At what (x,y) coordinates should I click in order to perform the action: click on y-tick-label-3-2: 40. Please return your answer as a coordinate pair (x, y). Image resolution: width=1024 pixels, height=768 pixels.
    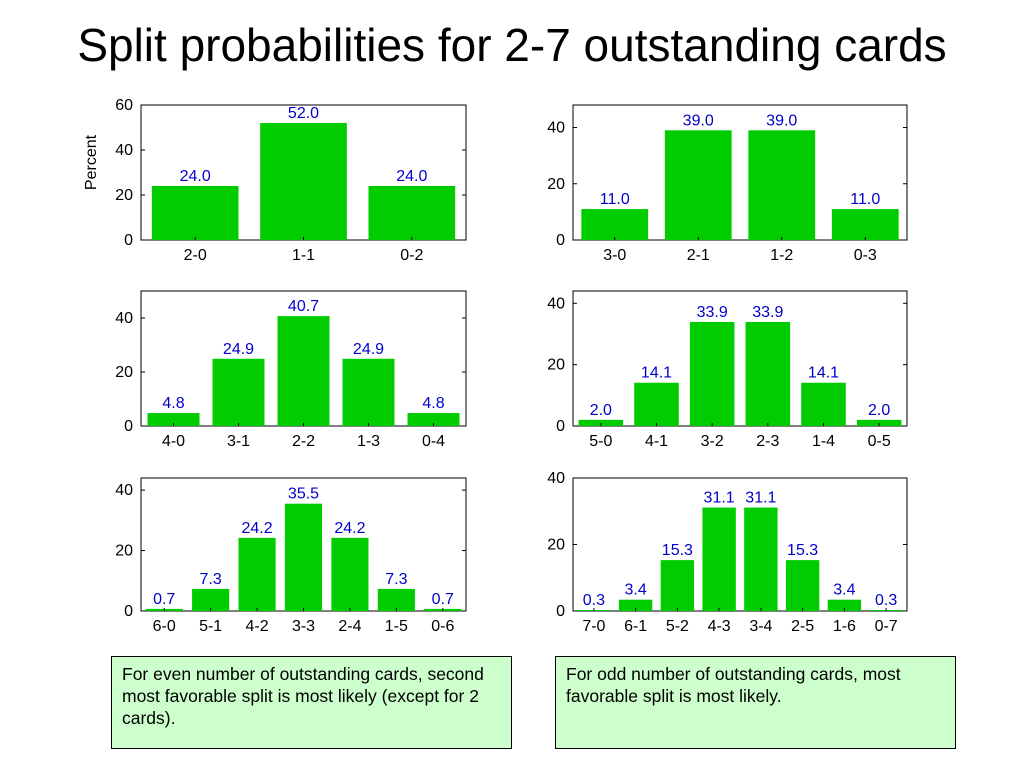
    Looking at the image, I should click on (556, 303).